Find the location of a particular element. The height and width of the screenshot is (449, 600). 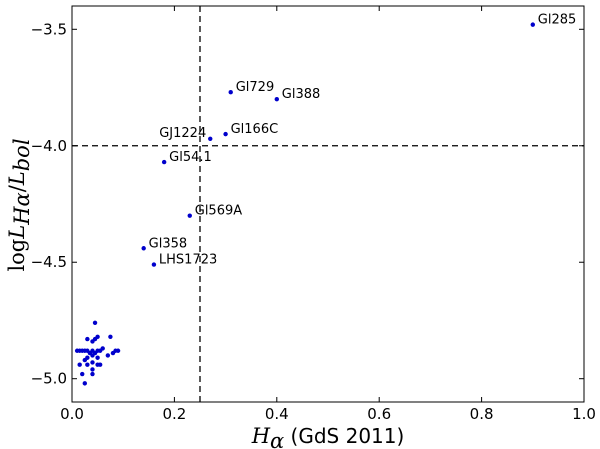

y-tick-label: −5.0 is located at coordinates (49, 379).